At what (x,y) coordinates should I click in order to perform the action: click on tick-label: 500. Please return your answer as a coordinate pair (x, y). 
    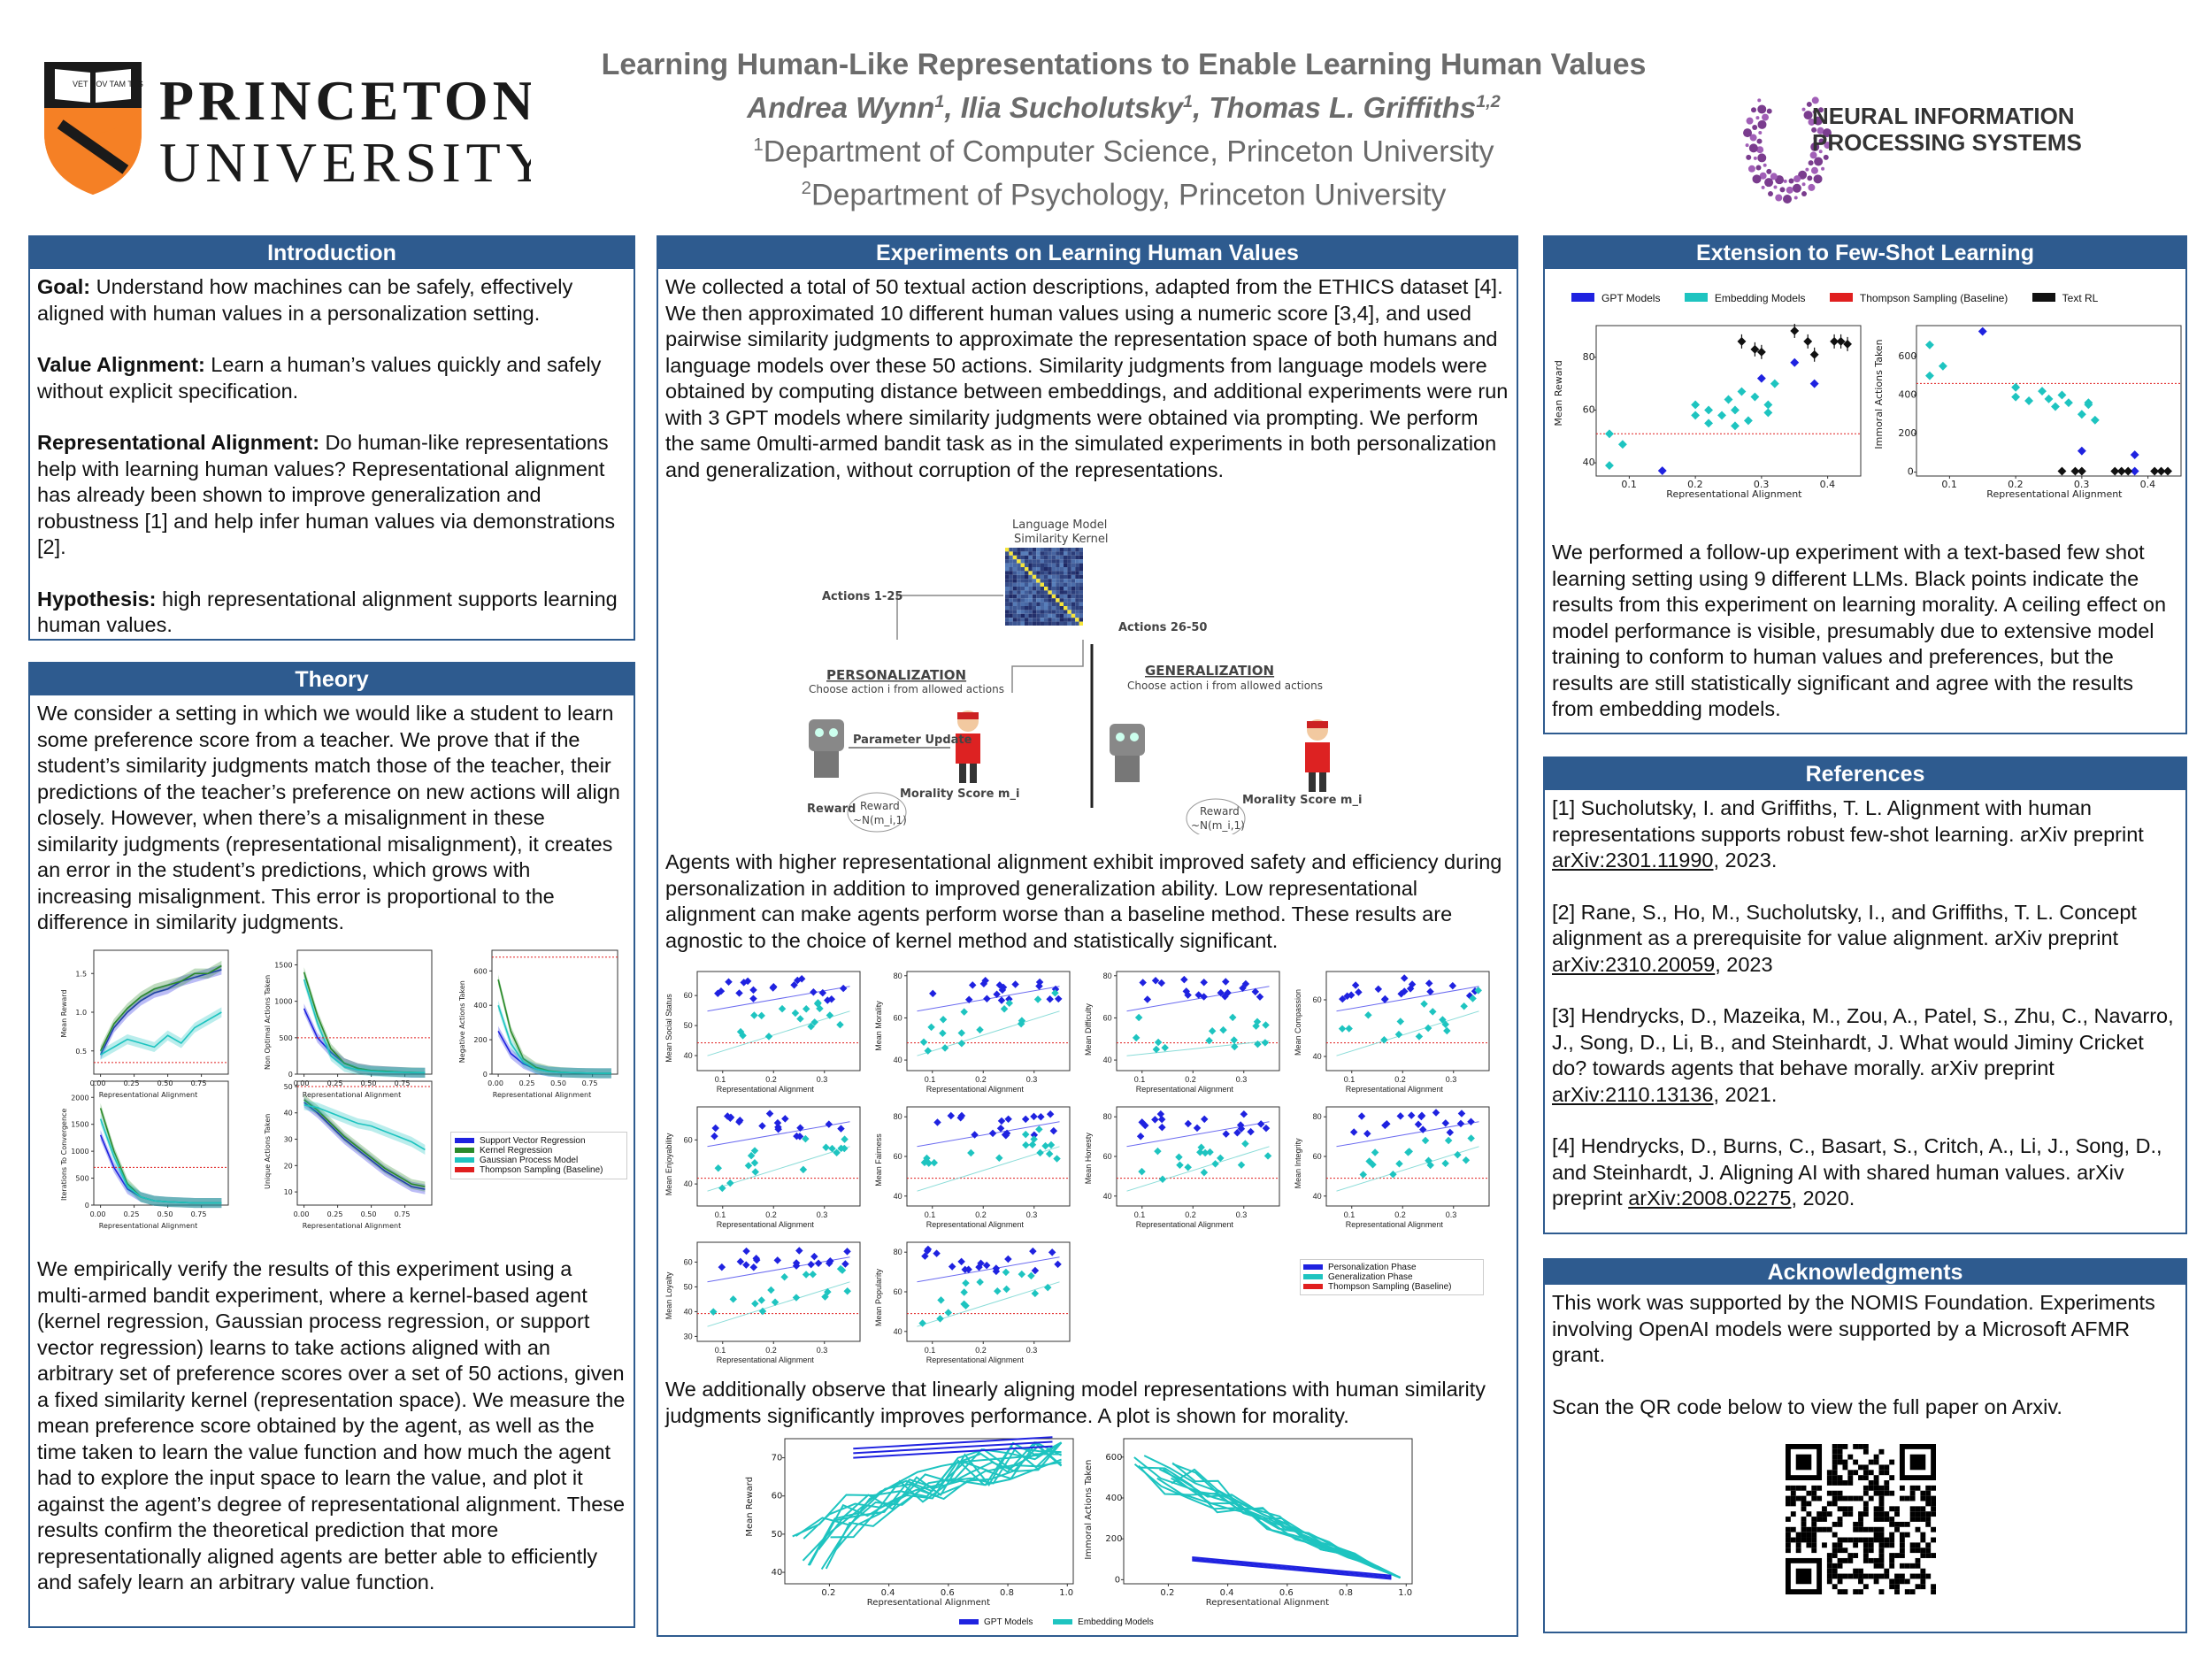
    Looking at the image, I should click on (286, 1038).